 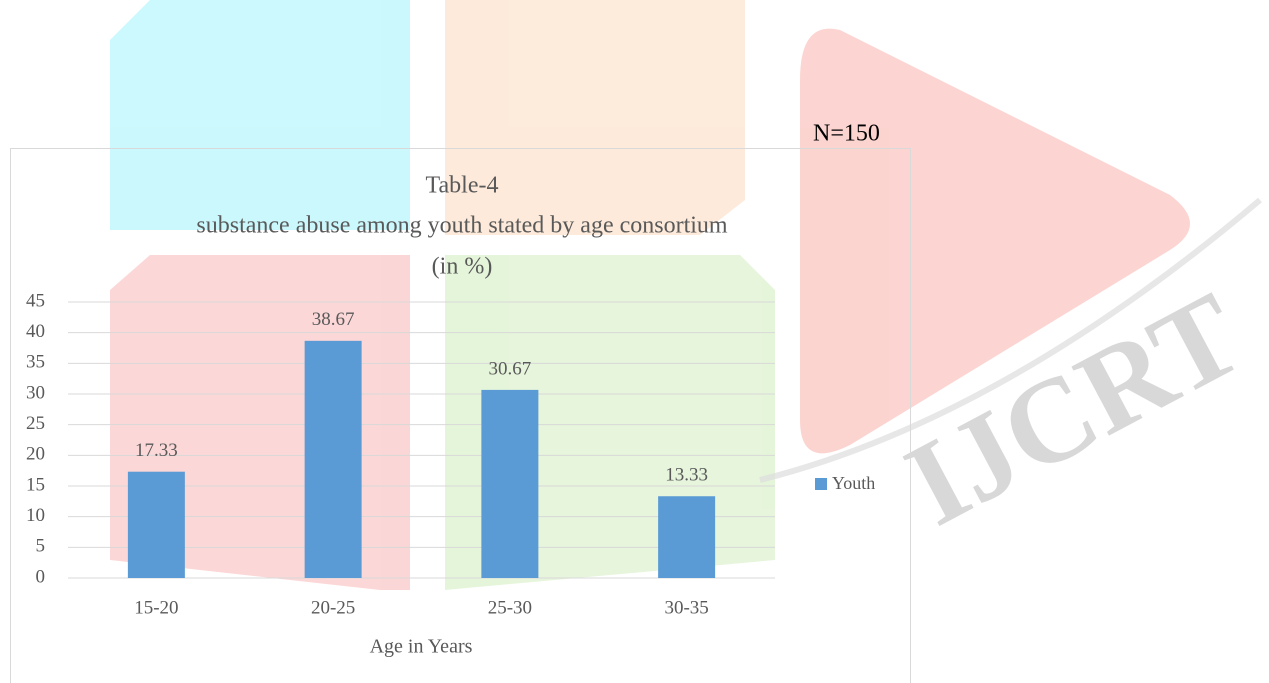 I want to click on y-tick-label: 10, so click(x=35, y=515).